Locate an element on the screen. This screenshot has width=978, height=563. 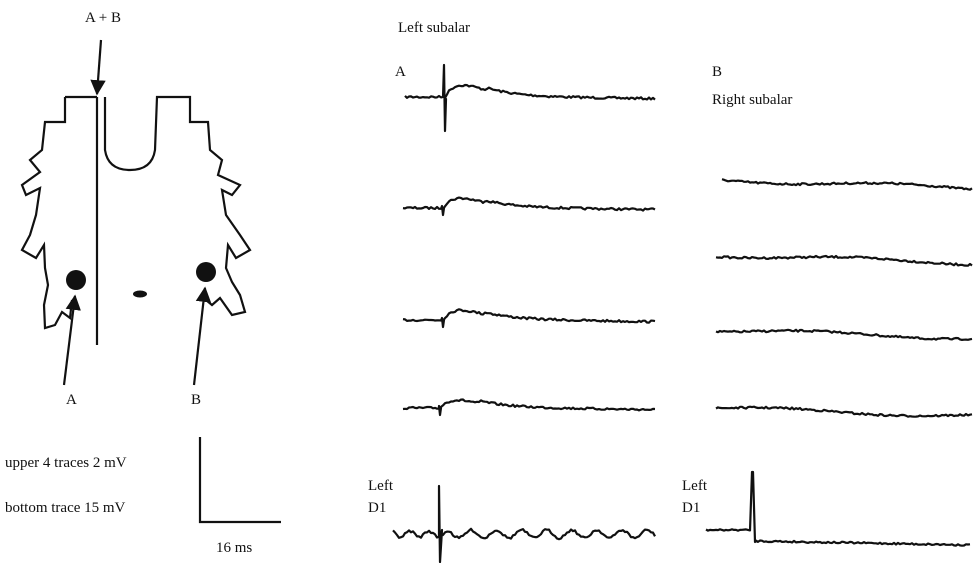
scale-bar is located at coordinates (239, 480).